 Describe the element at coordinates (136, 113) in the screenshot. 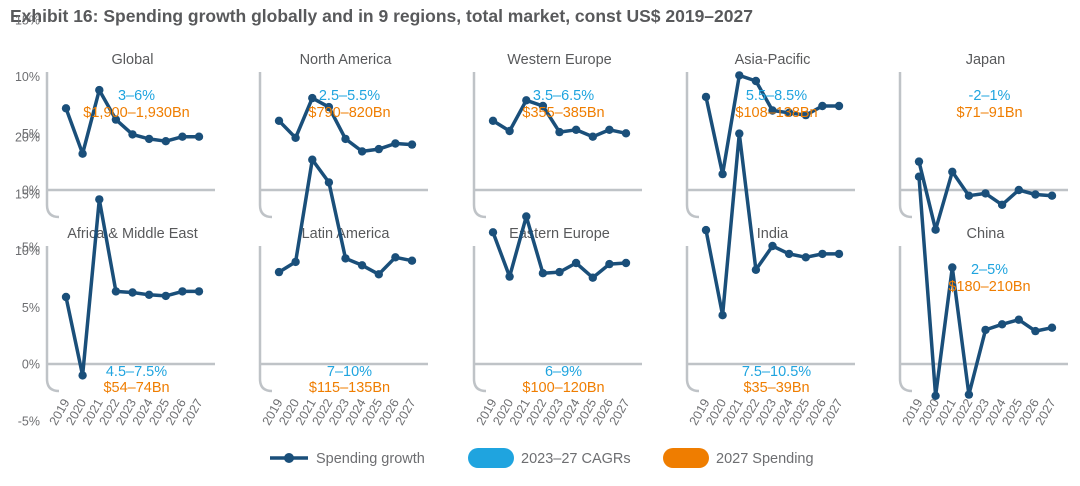

I see `spending-annotation: $1,900–1,930Bn` at that location.